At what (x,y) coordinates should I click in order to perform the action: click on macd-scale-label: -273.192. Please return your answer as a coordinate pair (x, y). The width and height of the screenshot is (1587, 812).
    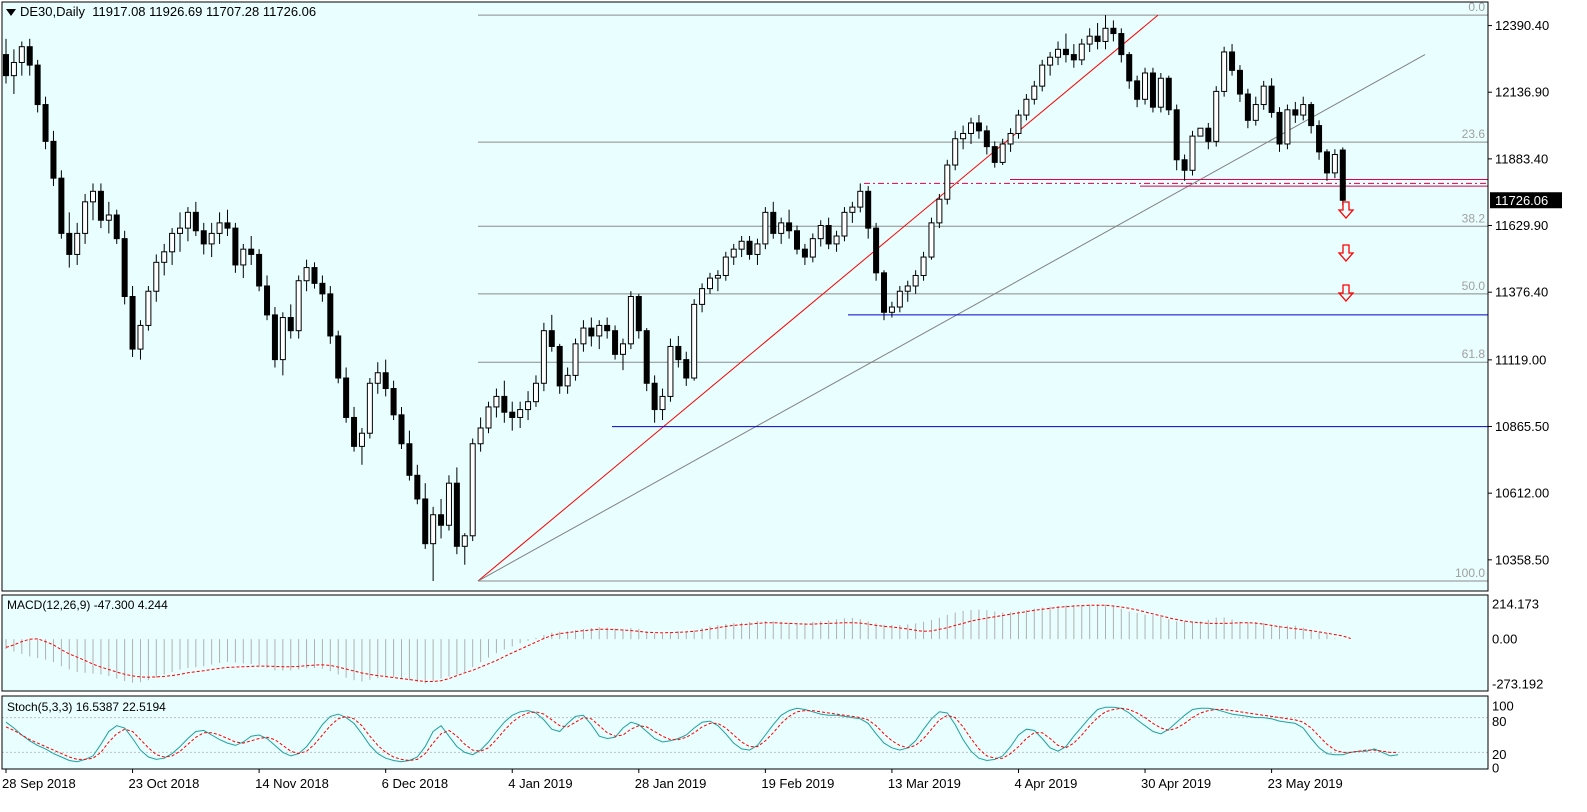
    Looking at the image, I should click on (1517, 684).